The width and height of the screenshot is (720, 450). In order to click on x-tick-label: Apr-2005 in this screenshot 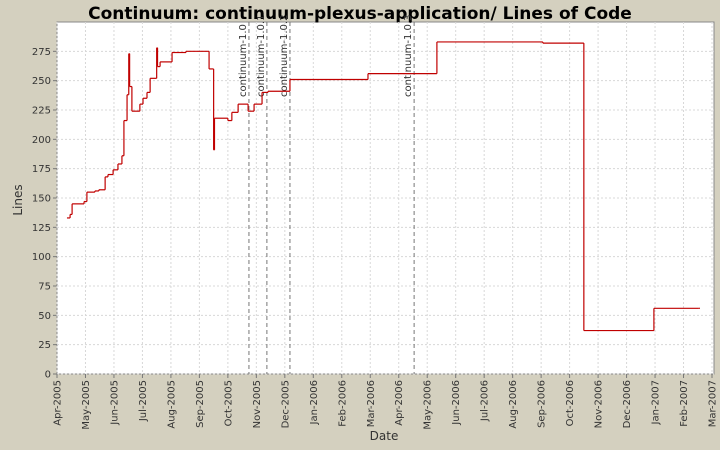, I will do `click(58, 403)`.